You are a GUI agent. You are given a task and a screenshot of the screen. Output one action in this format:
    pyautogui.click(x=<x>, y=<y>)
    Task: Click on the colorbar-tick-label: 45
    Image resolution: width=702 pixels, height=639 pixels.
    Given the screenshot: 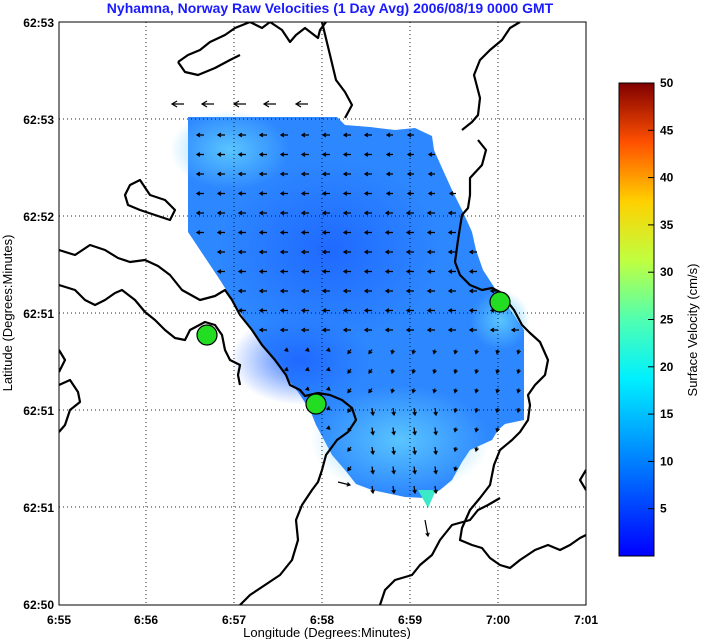 What is the action you would take?
    pyautogui.click(x=667, y=130)
    